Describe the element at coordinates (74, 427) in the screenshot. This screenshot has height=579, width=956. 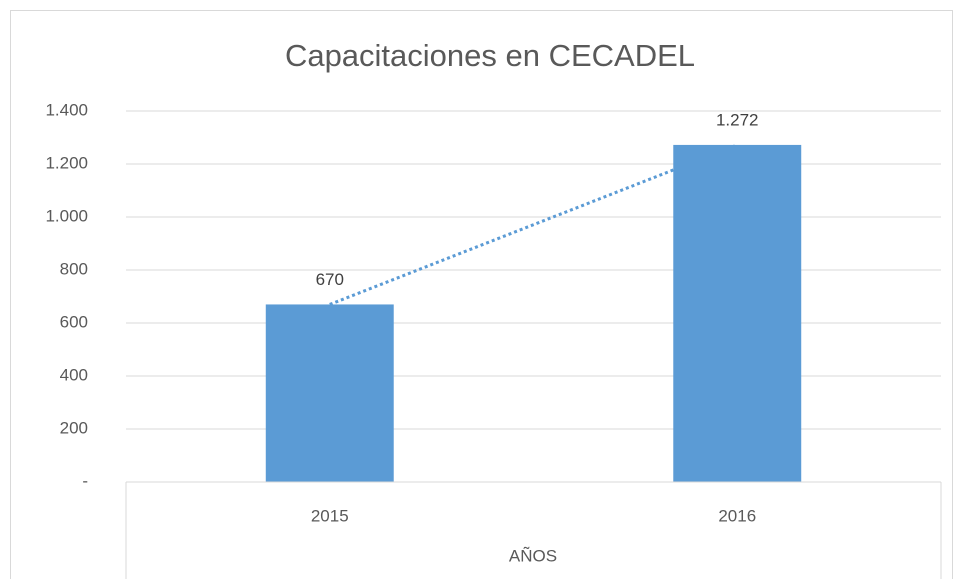
I see `y-tick-label: 200` at that location.